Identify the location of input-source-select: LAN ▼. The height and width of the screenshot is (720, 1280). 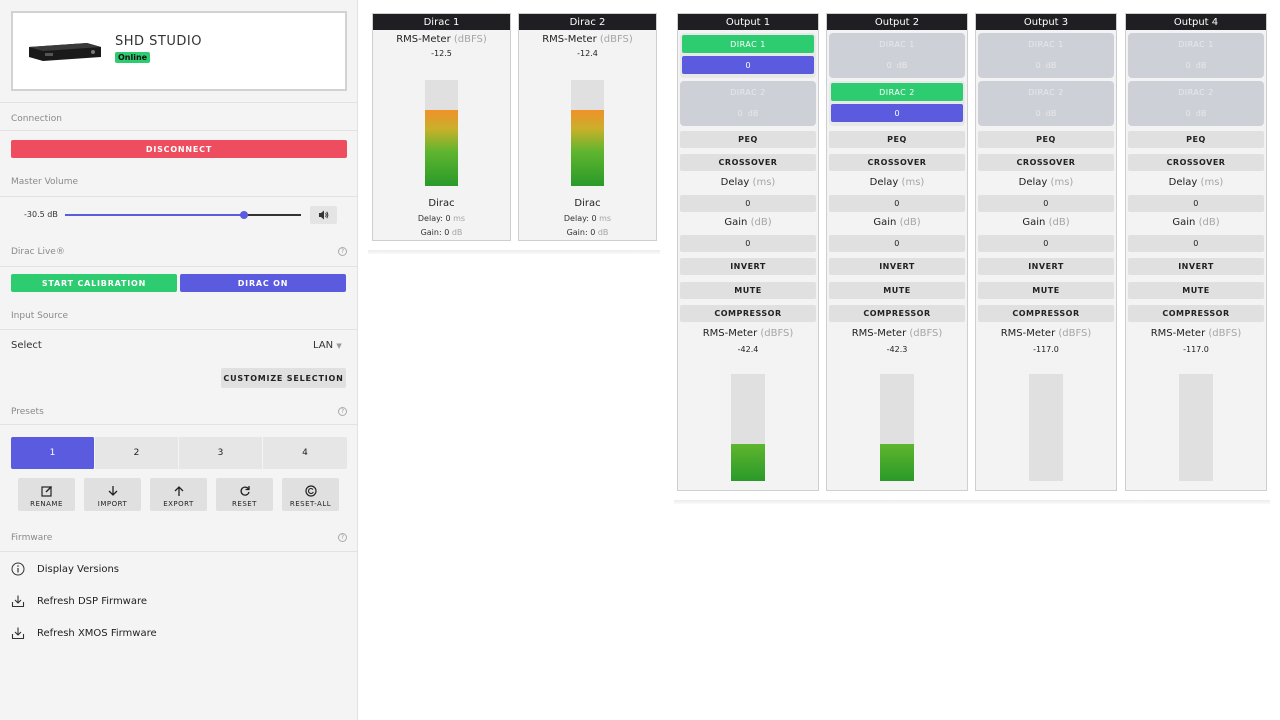
(327, 345).